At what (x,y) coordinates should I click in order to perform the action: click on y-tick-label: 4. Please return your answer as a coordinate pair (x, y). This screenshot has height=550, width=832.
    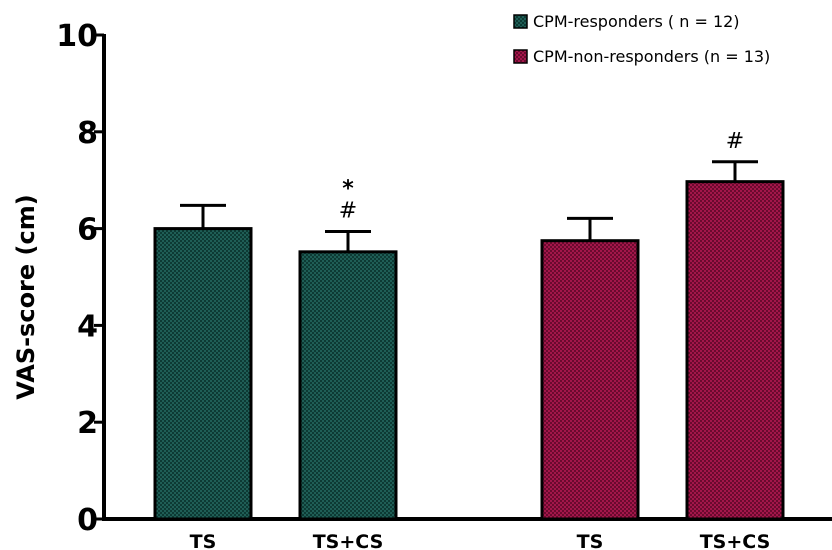
    Looking at the image, I should click on (87, 326).